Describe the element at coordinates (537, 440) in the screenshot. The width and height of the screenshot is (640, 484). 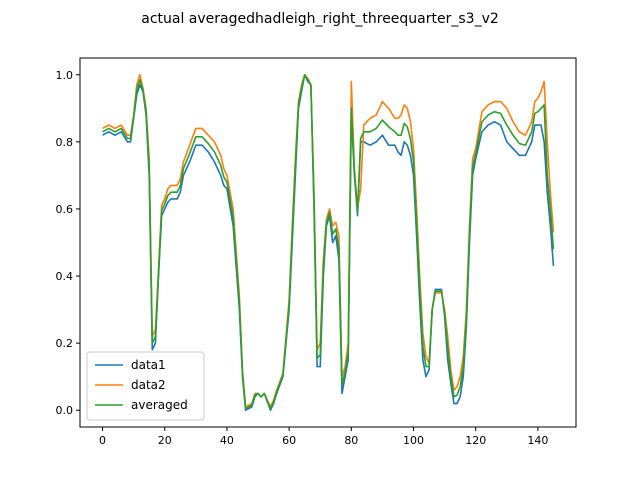
I see `x-tick-label: 140` at that location.